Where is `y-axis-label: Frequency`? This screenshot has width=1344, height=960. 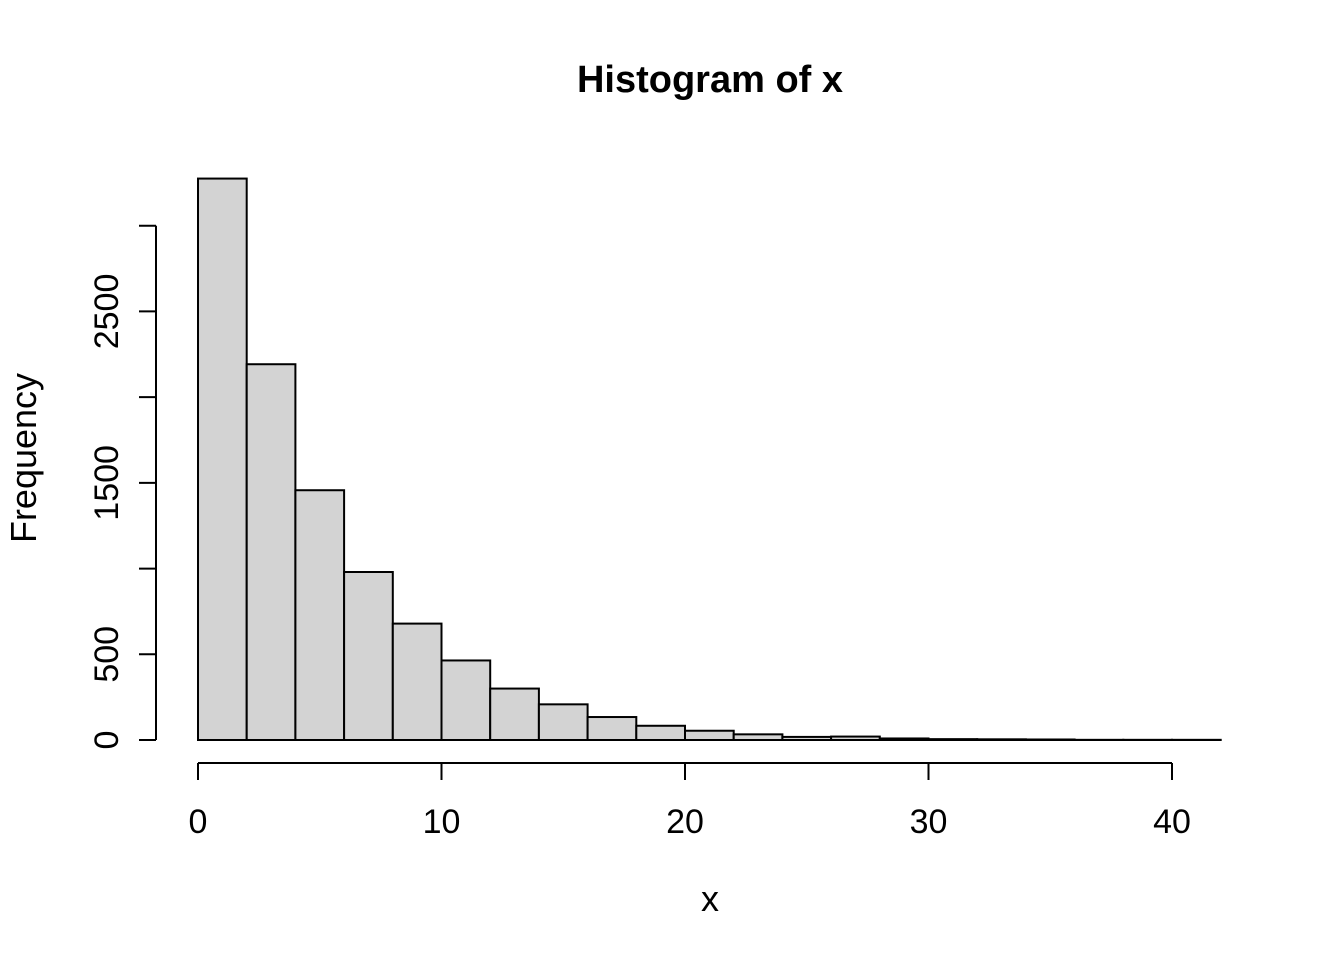 y-axis-label: Frequency is located at coordinates (23, 458).